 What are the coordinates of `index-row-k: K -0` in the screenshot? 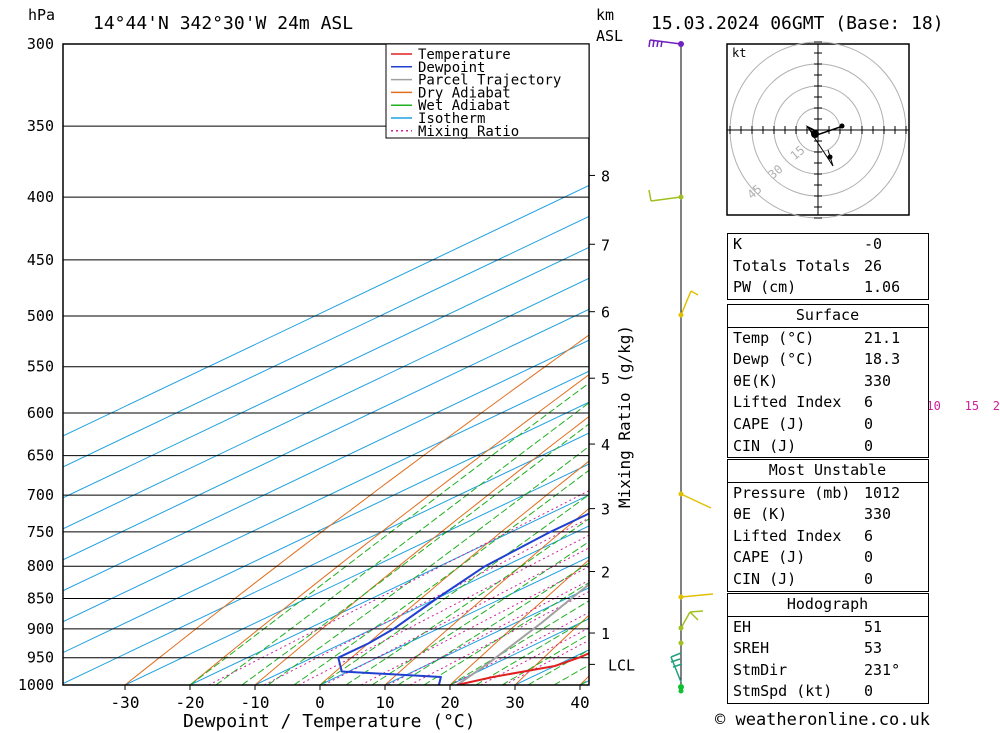 It's located at (828, 245).